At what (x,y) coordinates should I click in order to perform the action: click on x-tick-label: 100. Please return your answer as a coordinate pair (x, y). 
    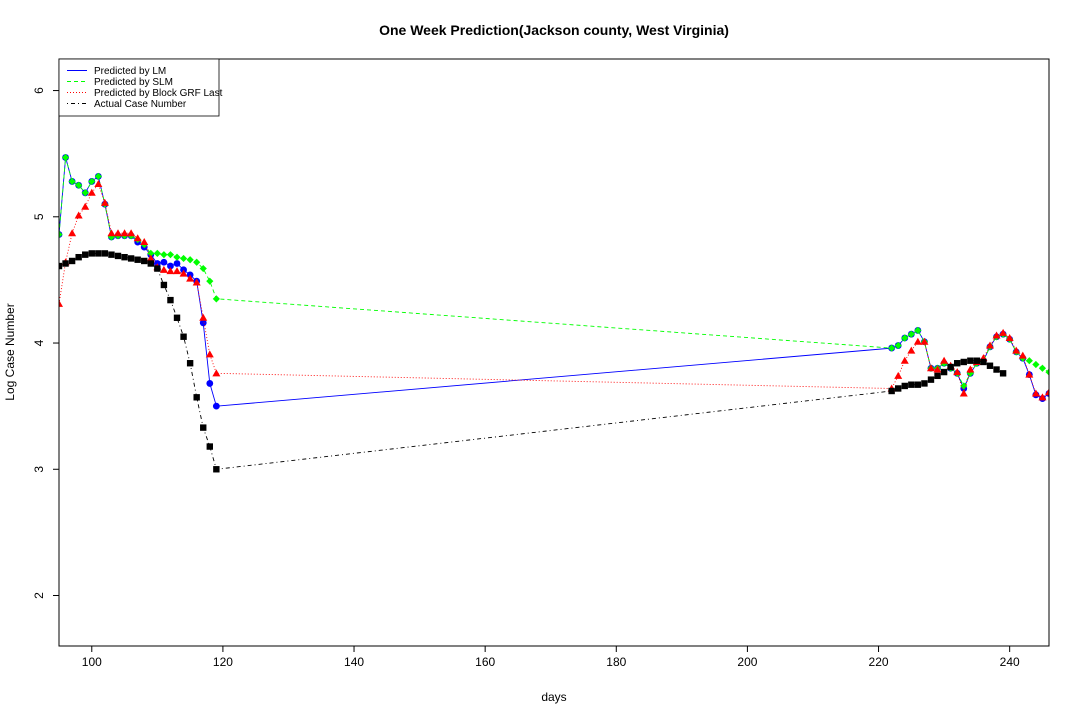
    Looking at the image, I should click on (92, 662).